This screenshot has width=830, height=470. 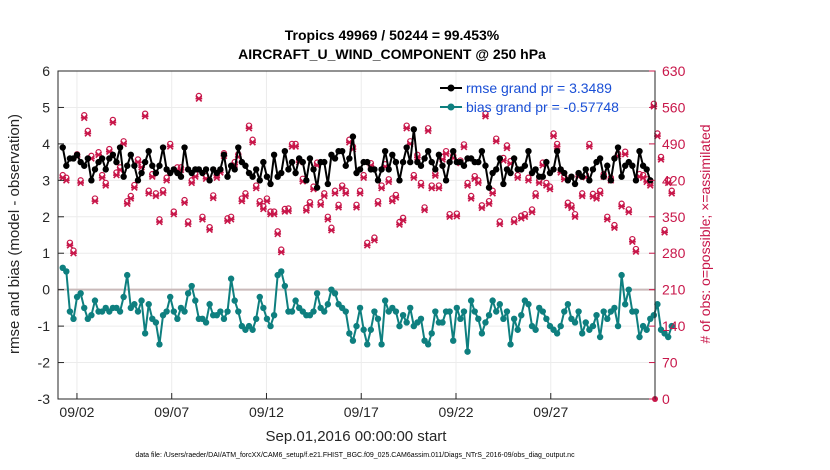 What do you see at coordinates (455, 412) in the screenshot?
I see `x-tick-label: 09/22` at bounding box center [455, 412].